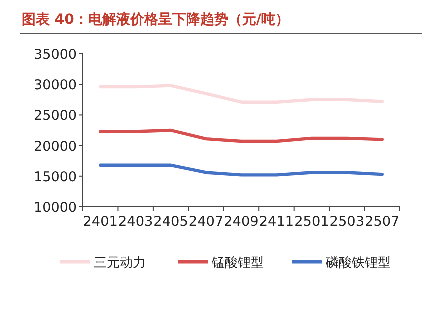 The height and width of the screenshot is (324, 425). Describe the element at coordinates (55, 55) in the screenshot. I see `y-tick-label: 35000` at that location.